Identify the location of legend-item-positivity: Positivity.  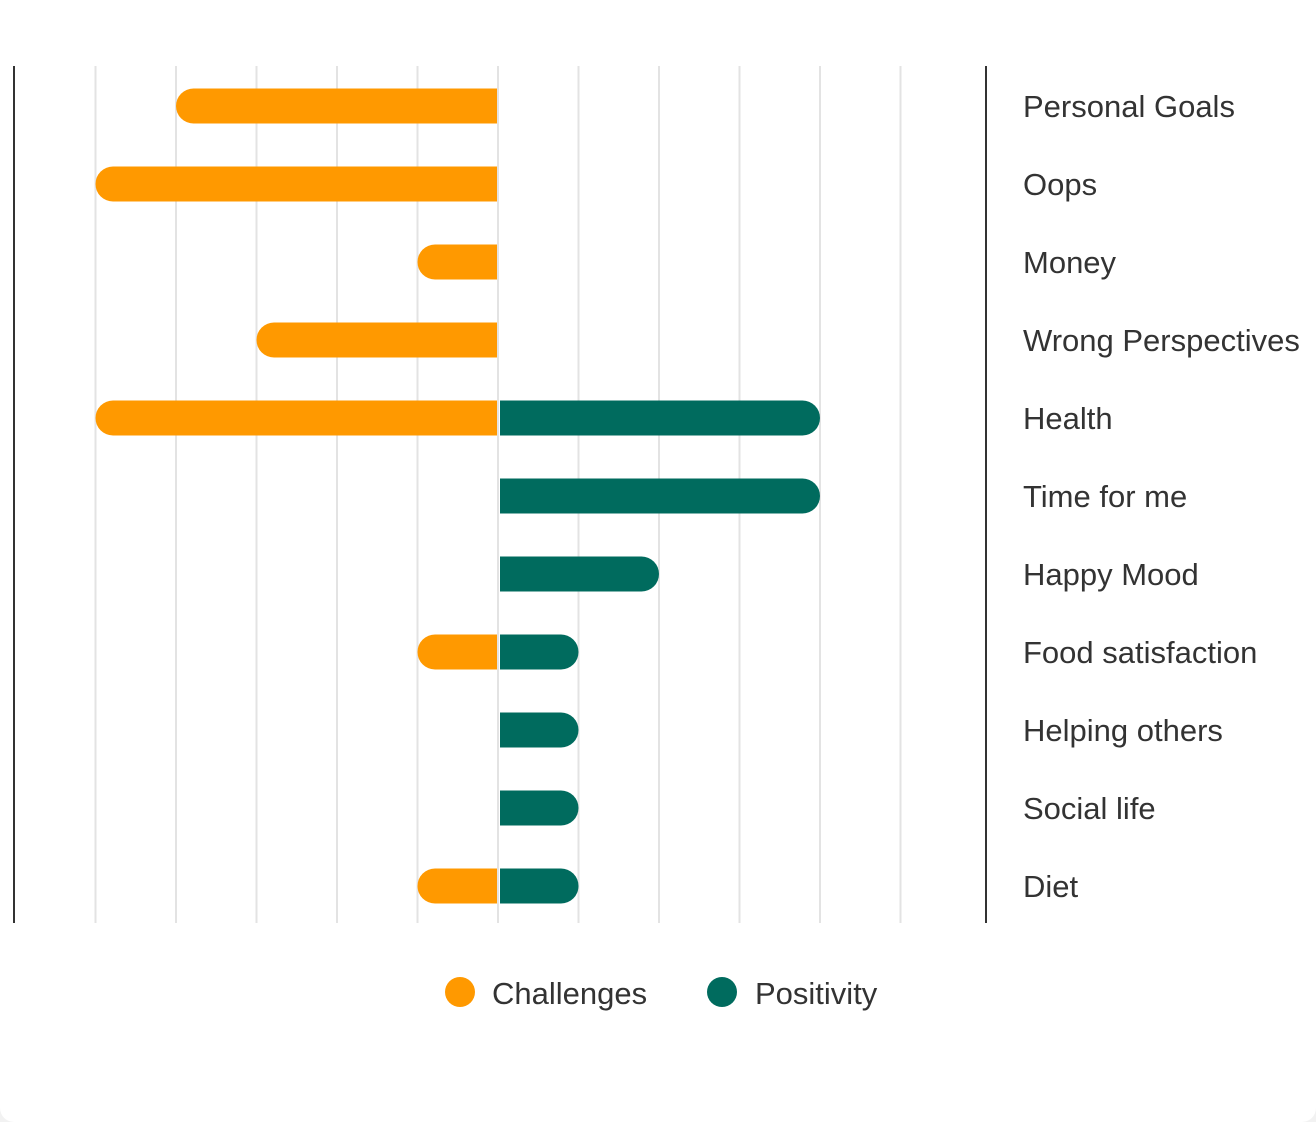
(792, 993).